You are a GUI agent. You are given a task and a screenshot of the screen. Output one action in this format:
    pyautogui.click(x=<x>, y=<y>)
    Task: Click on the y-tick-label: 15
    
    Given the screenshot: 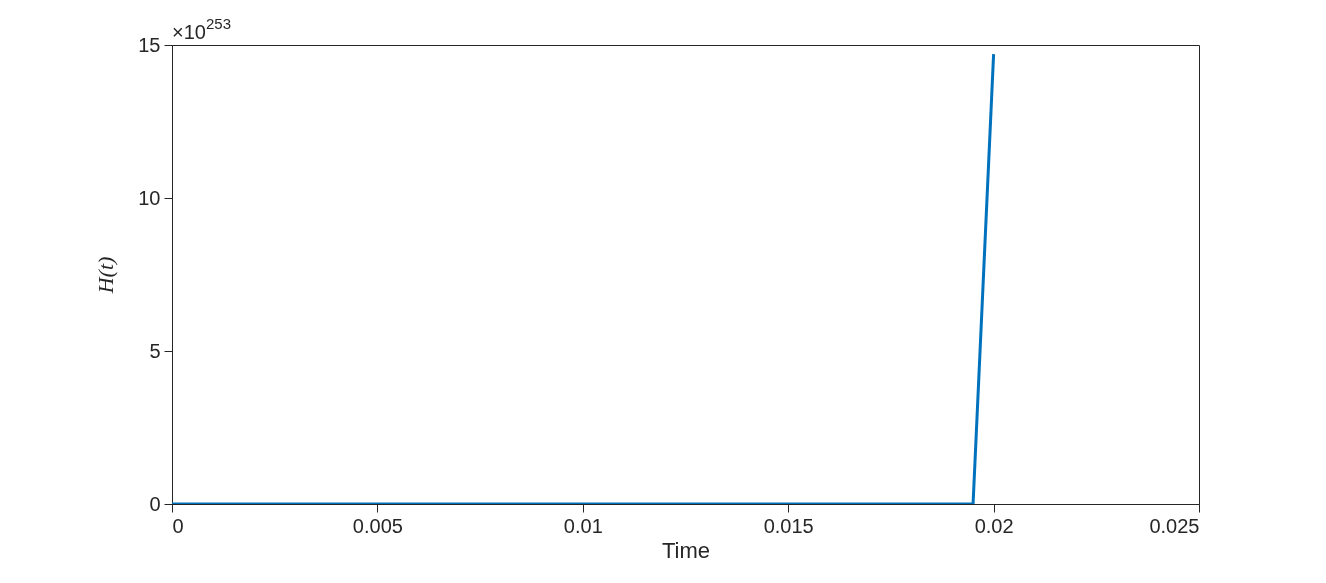 What is the action you would take?
    pyautogui.click(x=149, y=44)
    